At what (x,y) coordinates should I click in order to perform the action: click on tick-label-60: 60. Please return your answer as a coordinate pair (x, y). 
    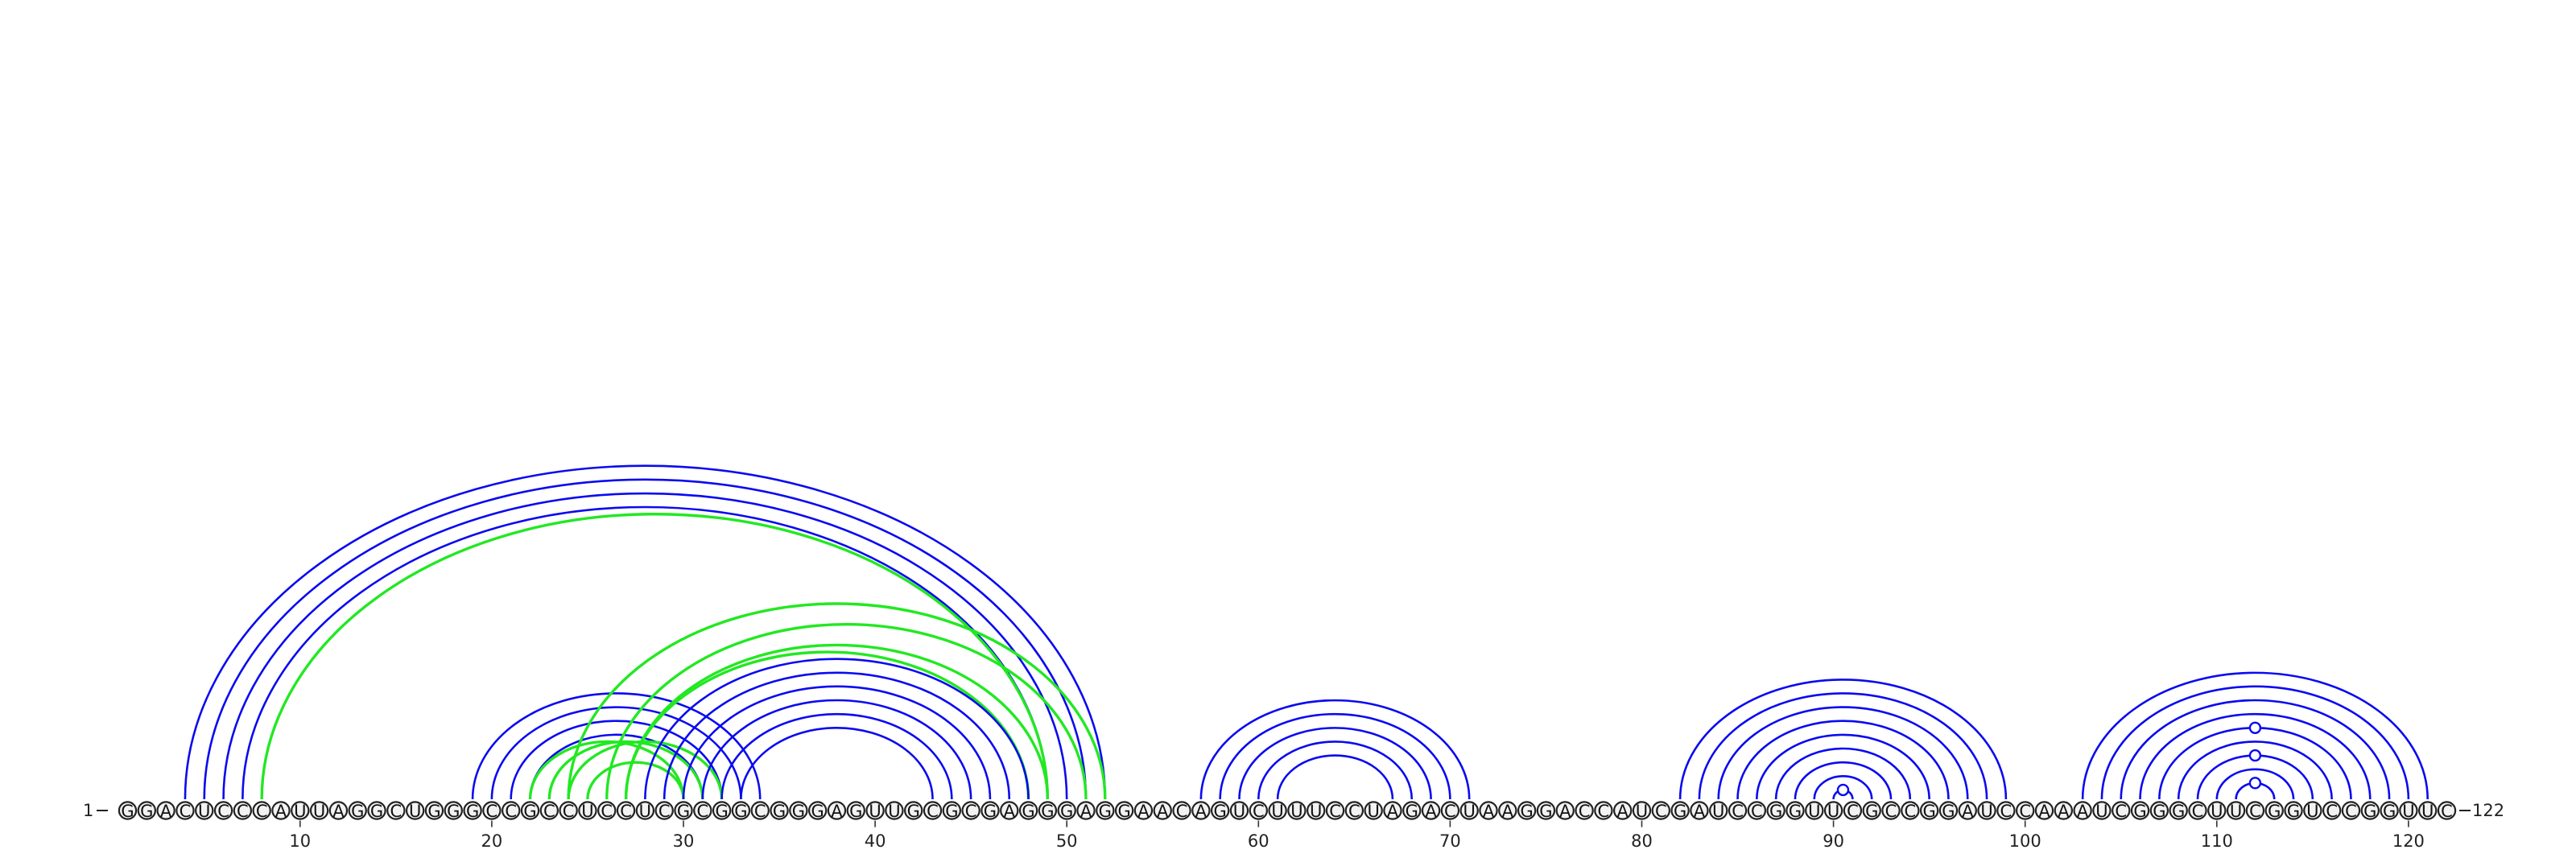
    Looking at the image, I should click on (1258, 841).